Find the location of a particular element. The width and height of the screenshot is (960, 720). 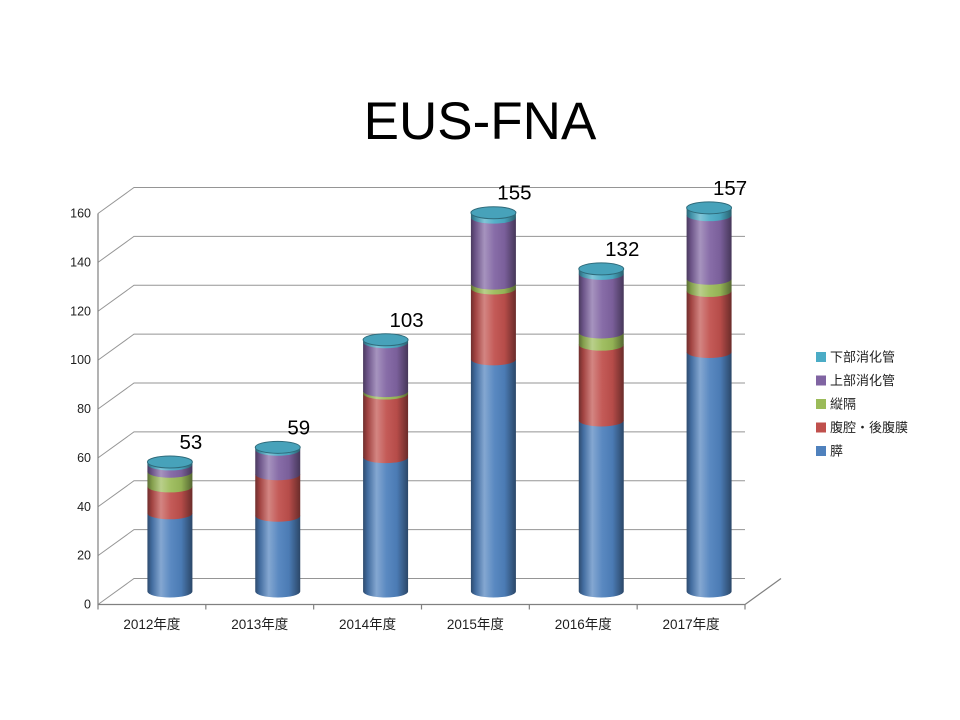

legend-label: 下部消化管 is located at coordinates (862, 357).